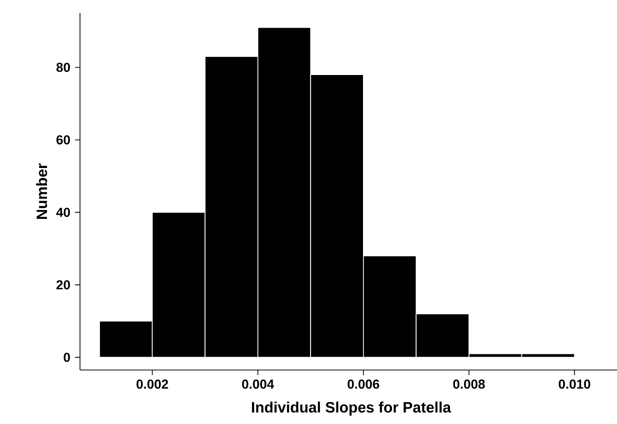  I want to click on x-tick-label: 0.002, so click(152, 384).